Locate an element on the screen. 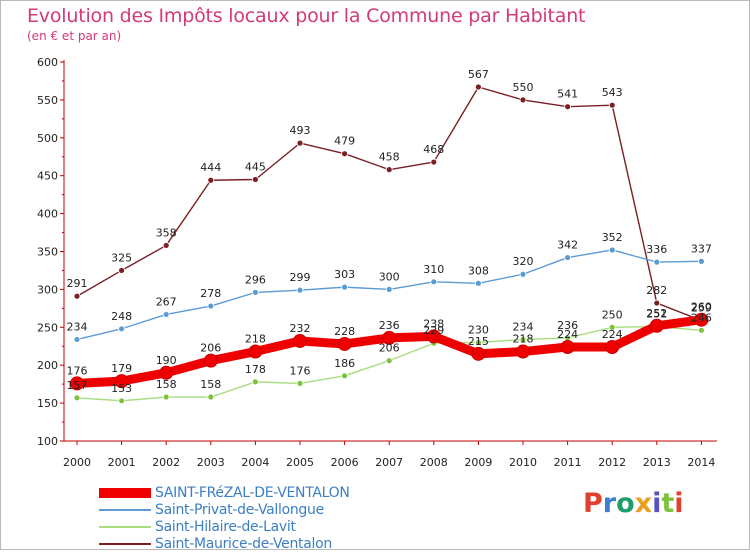  data-label: 543 is located at coordinates (612, 92).